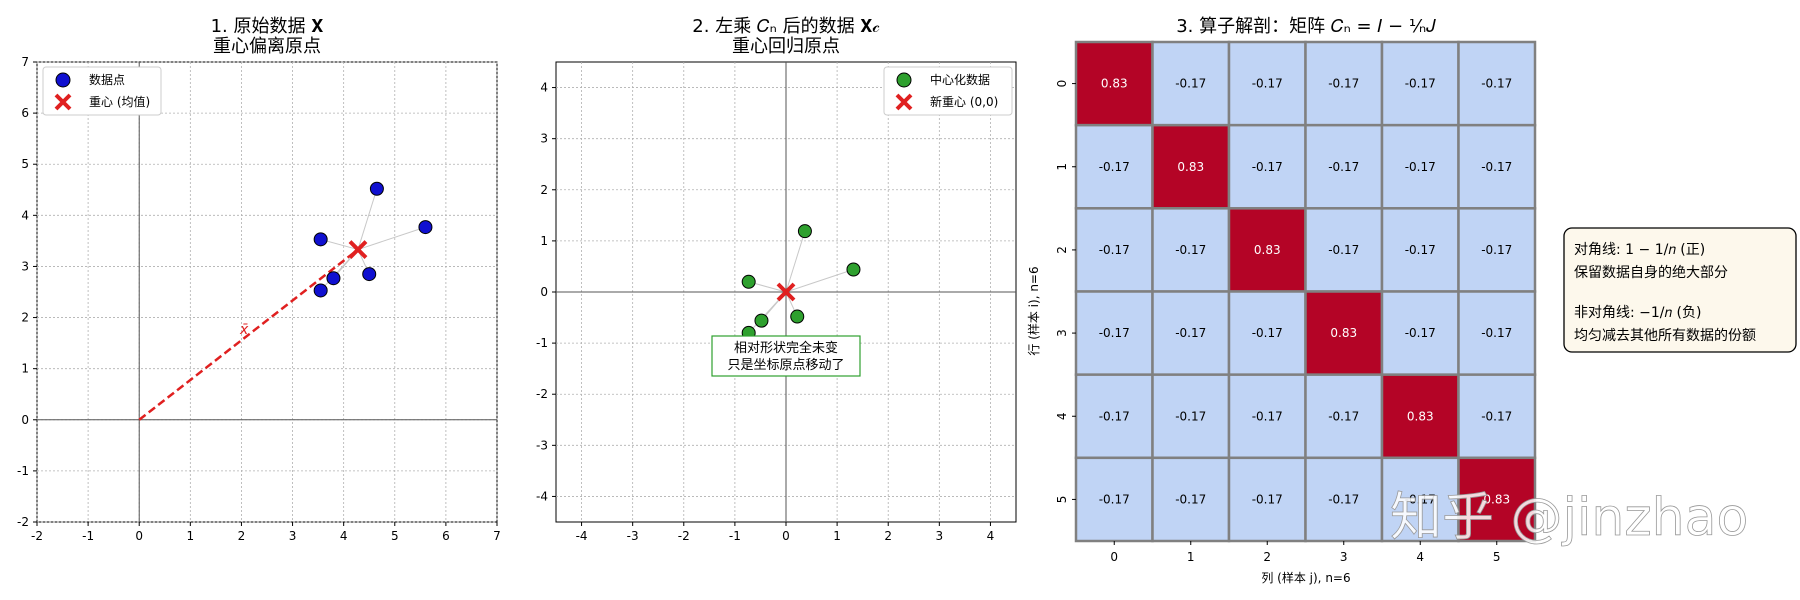 This screenshot has width=1800, height=600. What do you see at coordinates (267, 26) in the screenshot?
I see `panel1-title-line1: 1. 原始数据 𝐗` at bounding box center [267, 26].